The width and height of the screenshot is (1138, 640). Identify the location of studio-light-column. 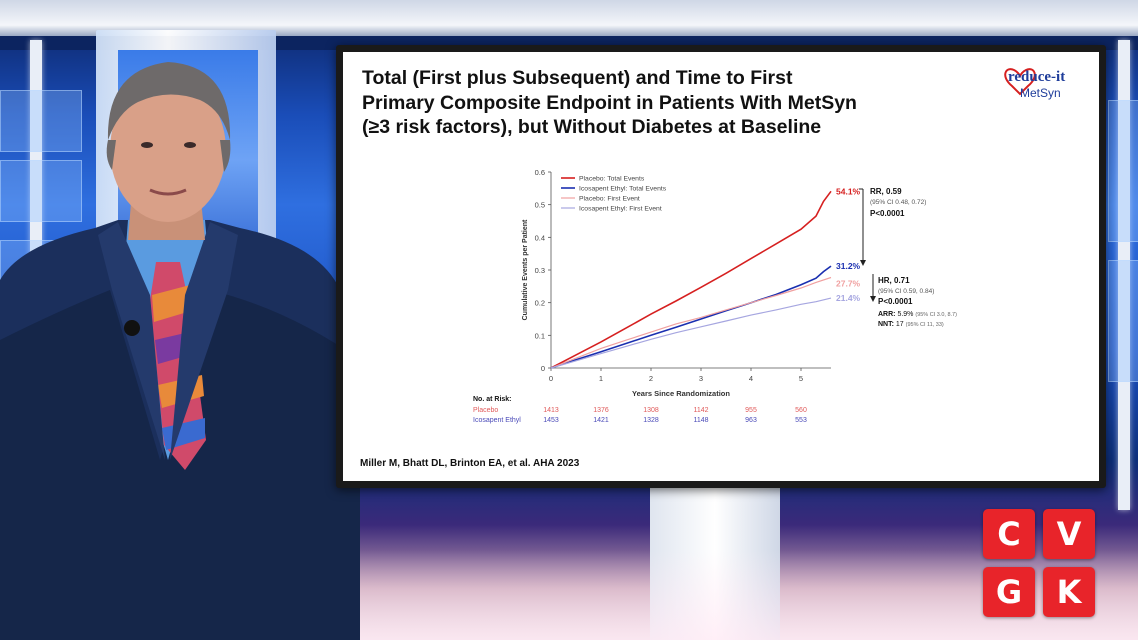
(1124, 275).